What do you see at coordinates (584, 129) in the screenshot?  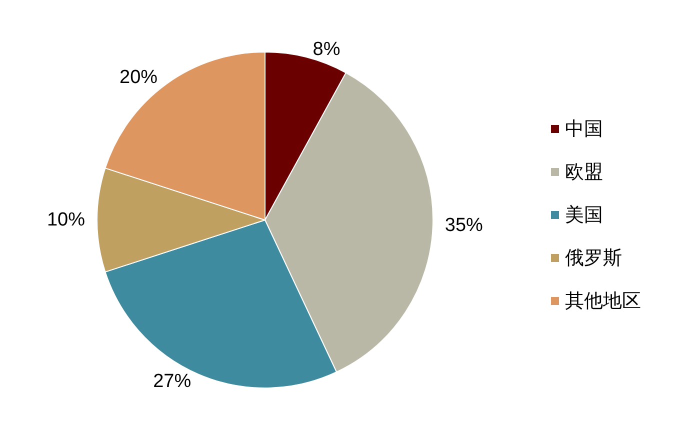 I see `legend-label: 中国` at bounding box center [584, 129].